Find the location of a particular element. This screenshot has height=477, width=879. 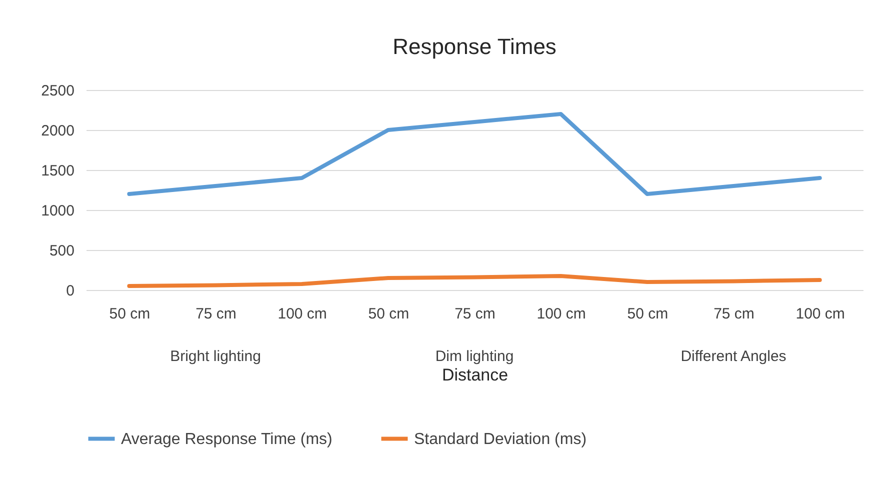

text: Dim lighting is located at coordinates (474, 356).